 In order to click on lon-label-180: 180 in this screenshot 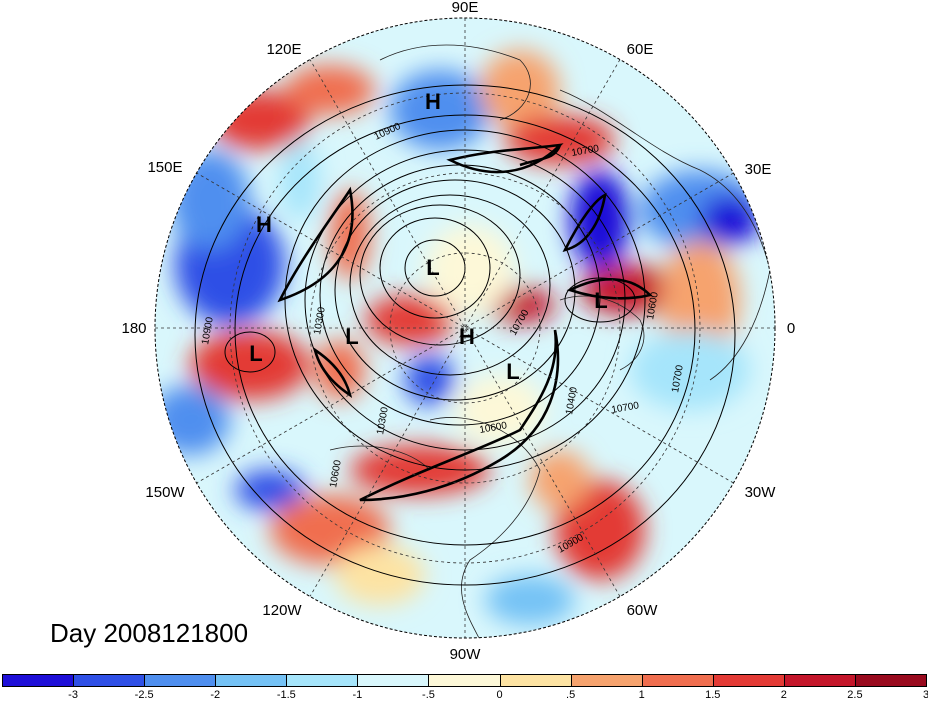, I will do `click(133, 328)`.